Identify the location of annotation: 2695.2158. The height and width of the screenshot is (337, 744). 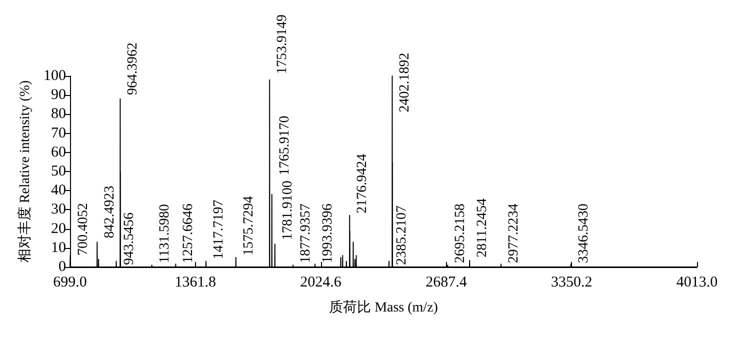
(460, 234).